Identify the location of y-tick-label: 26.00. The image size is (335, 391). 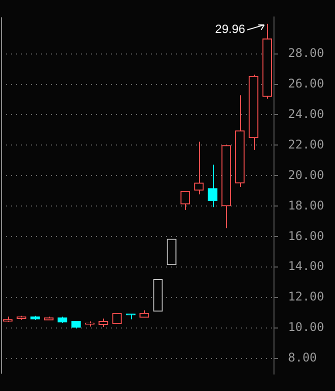
(306, 83).